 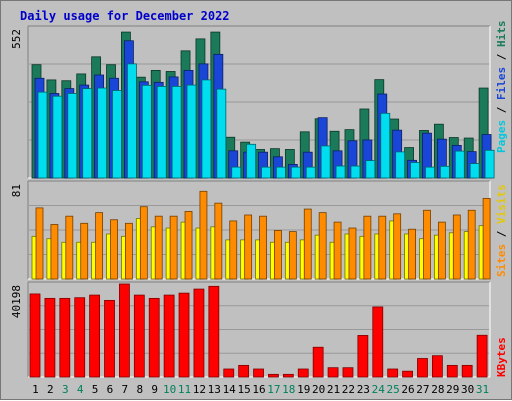 I want to click on x-tick-label-8: 8, so click(x=139, y=389).